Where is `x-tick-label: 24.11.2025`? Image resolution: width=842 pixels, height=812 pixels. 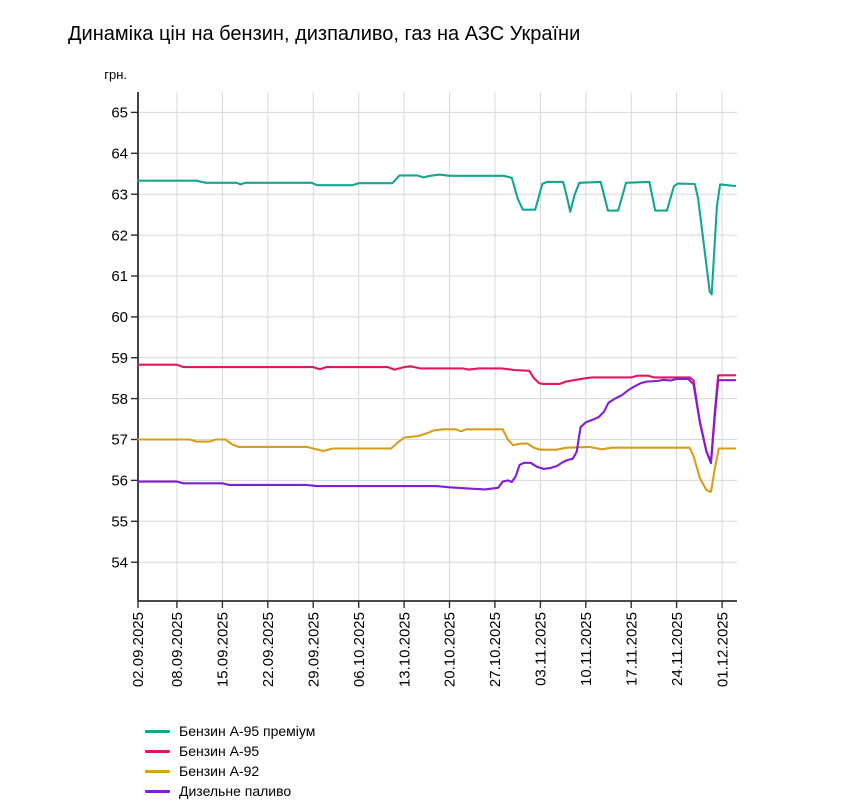 x-tick-label: 24.11.2025 is located at coordinates (677, 649).